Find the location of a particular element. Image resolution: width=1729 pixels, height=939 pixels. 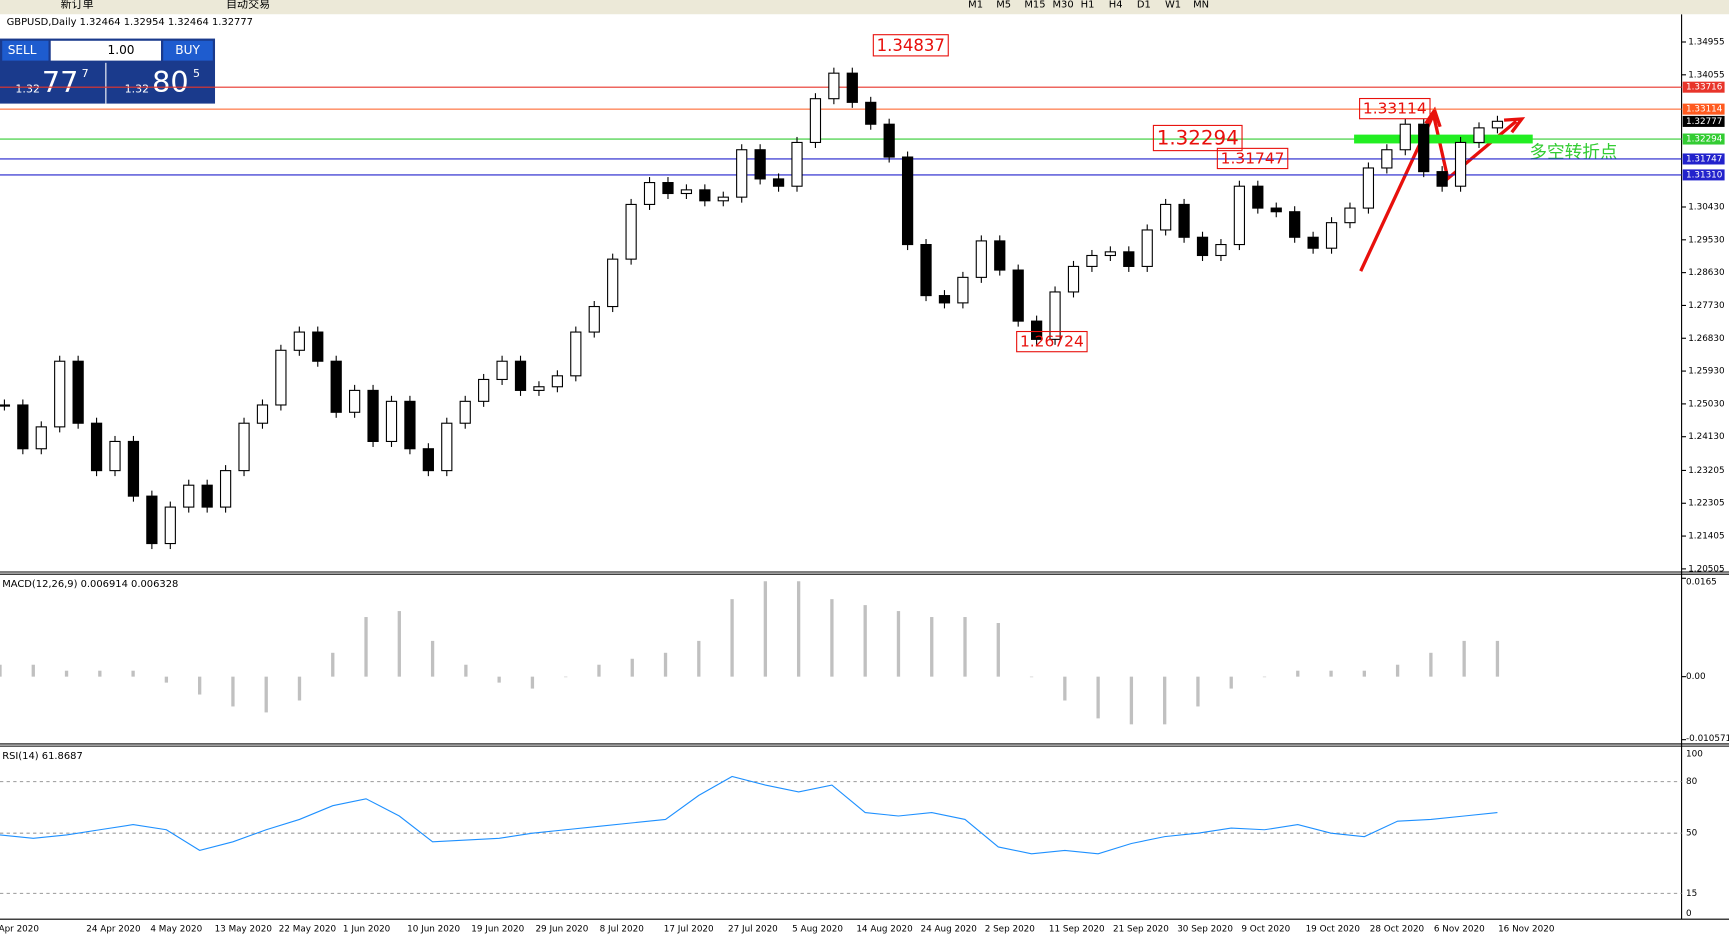

y-tick-label: 1.25030 is located at coordinates (1706, 404).